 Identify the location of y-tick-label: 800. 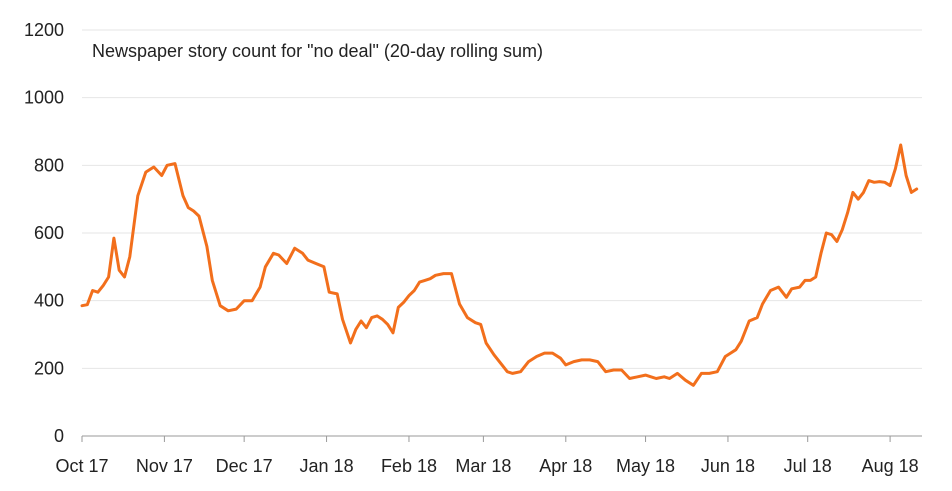
(49, 165).